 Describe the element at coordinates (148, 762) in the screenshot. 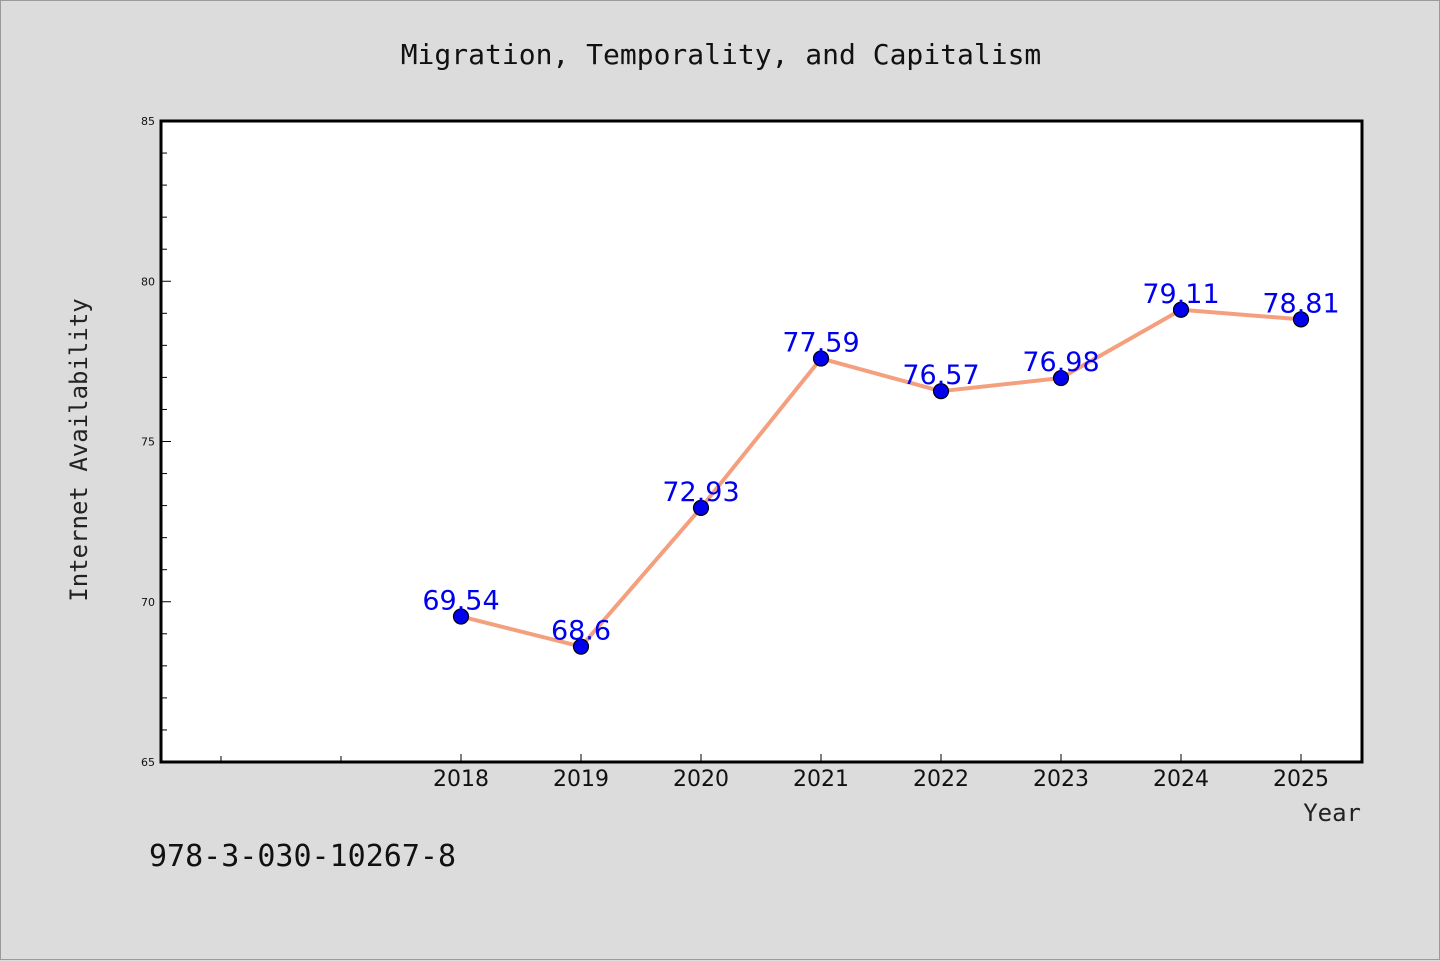

I see `y-tick-label: 65` at that location.